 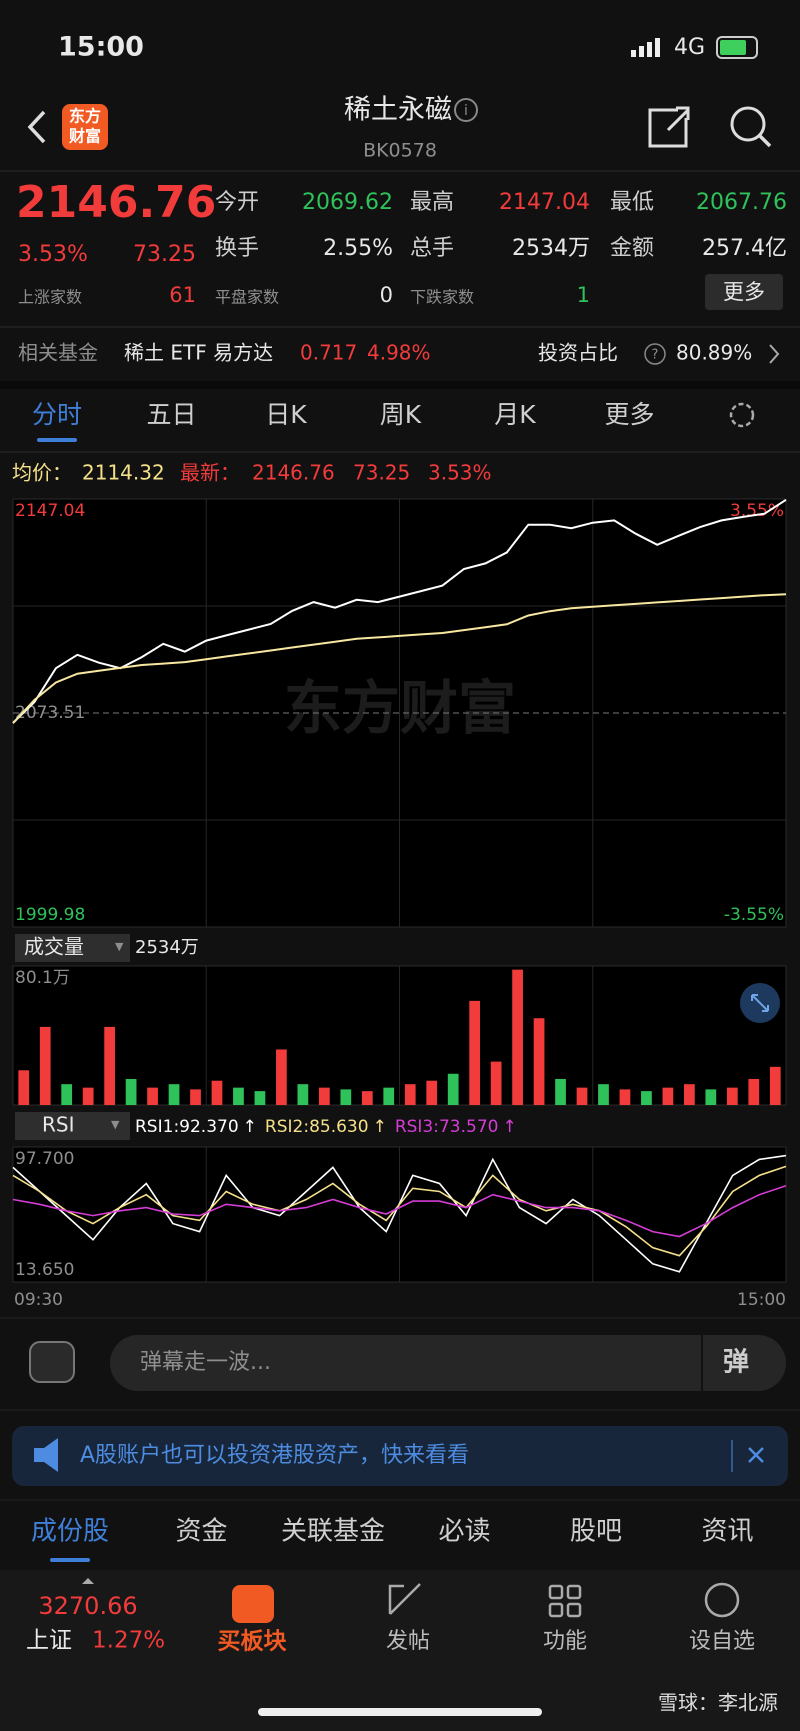 What do you see at coordinates (208, 1127) in the screenshot?
I see `rsi-value: 92.370` at bounding box center [208, 1127].